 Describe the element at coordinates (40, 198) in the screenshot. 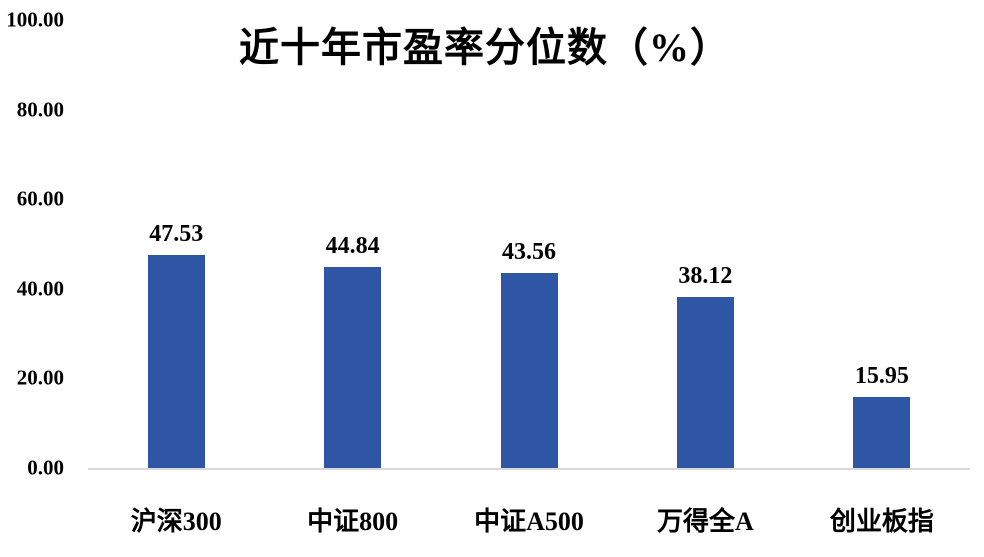

I see `y-axis-tick-label: 60.00` at that location.